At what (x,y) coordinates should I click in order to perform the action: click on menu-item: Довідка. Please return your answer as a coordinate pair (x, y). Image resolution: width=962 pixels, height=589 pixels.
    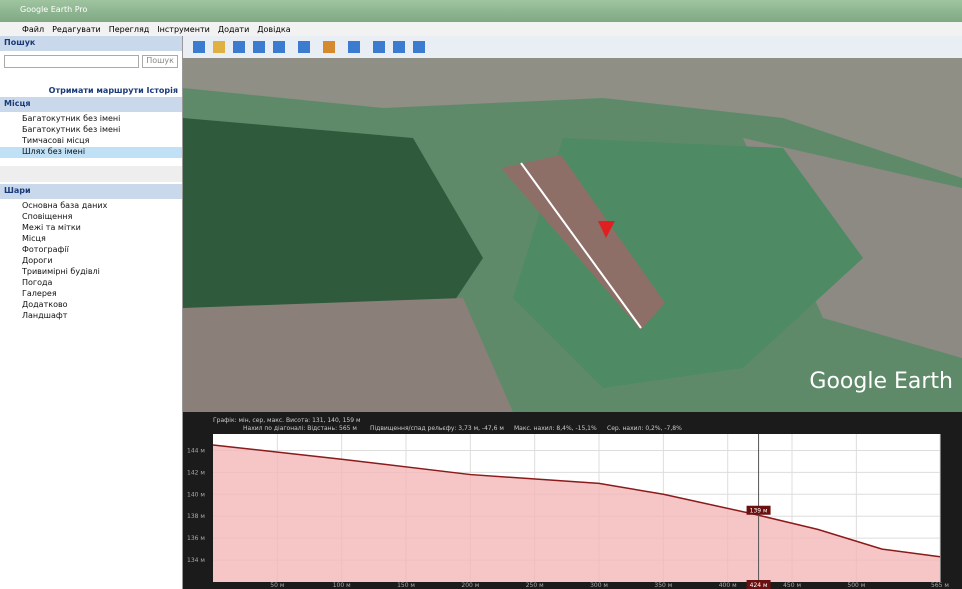
    Looking at the image, I should click on (274, 29).